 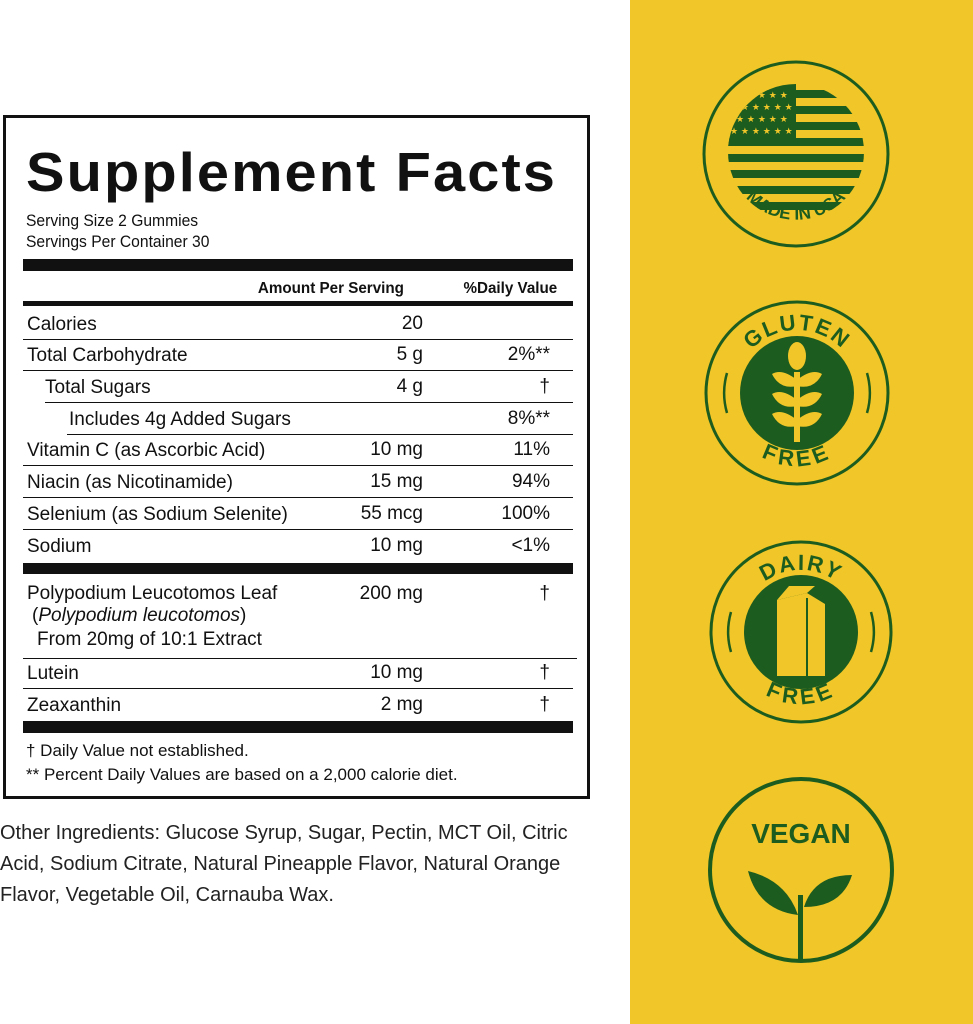 I want to click on wheat-icon, so click(x=797, y=392).